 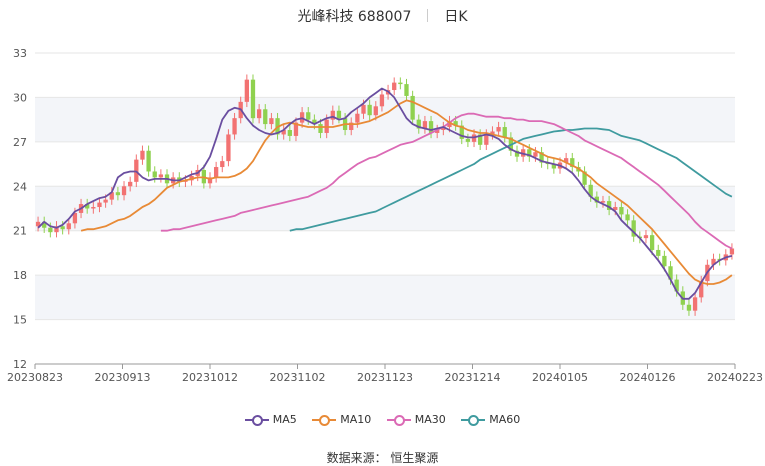 What do you see at coordinates (430, 419) in the screenshot?
I see `legend-label: MA30` at bounding box center [430, 419].